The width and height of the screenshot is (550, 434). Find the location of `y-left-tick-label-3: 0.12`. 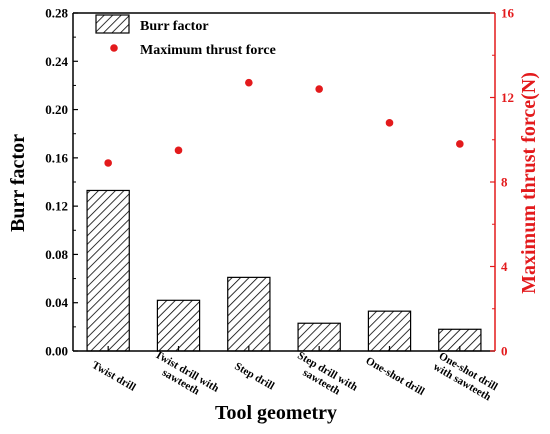

y-left-tick-label-3: 0.12 is located at coordinates (56, 206).